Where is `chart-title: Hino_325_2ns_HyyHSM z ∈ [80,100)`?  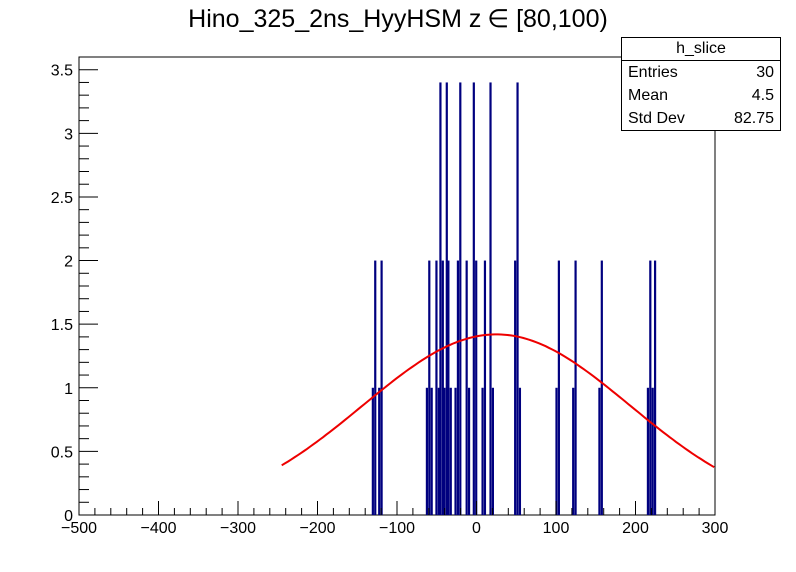
chart-title: Hino_325_2ns_HyyHSM z ∈ [80,100) is located at coordinates (398, 19).